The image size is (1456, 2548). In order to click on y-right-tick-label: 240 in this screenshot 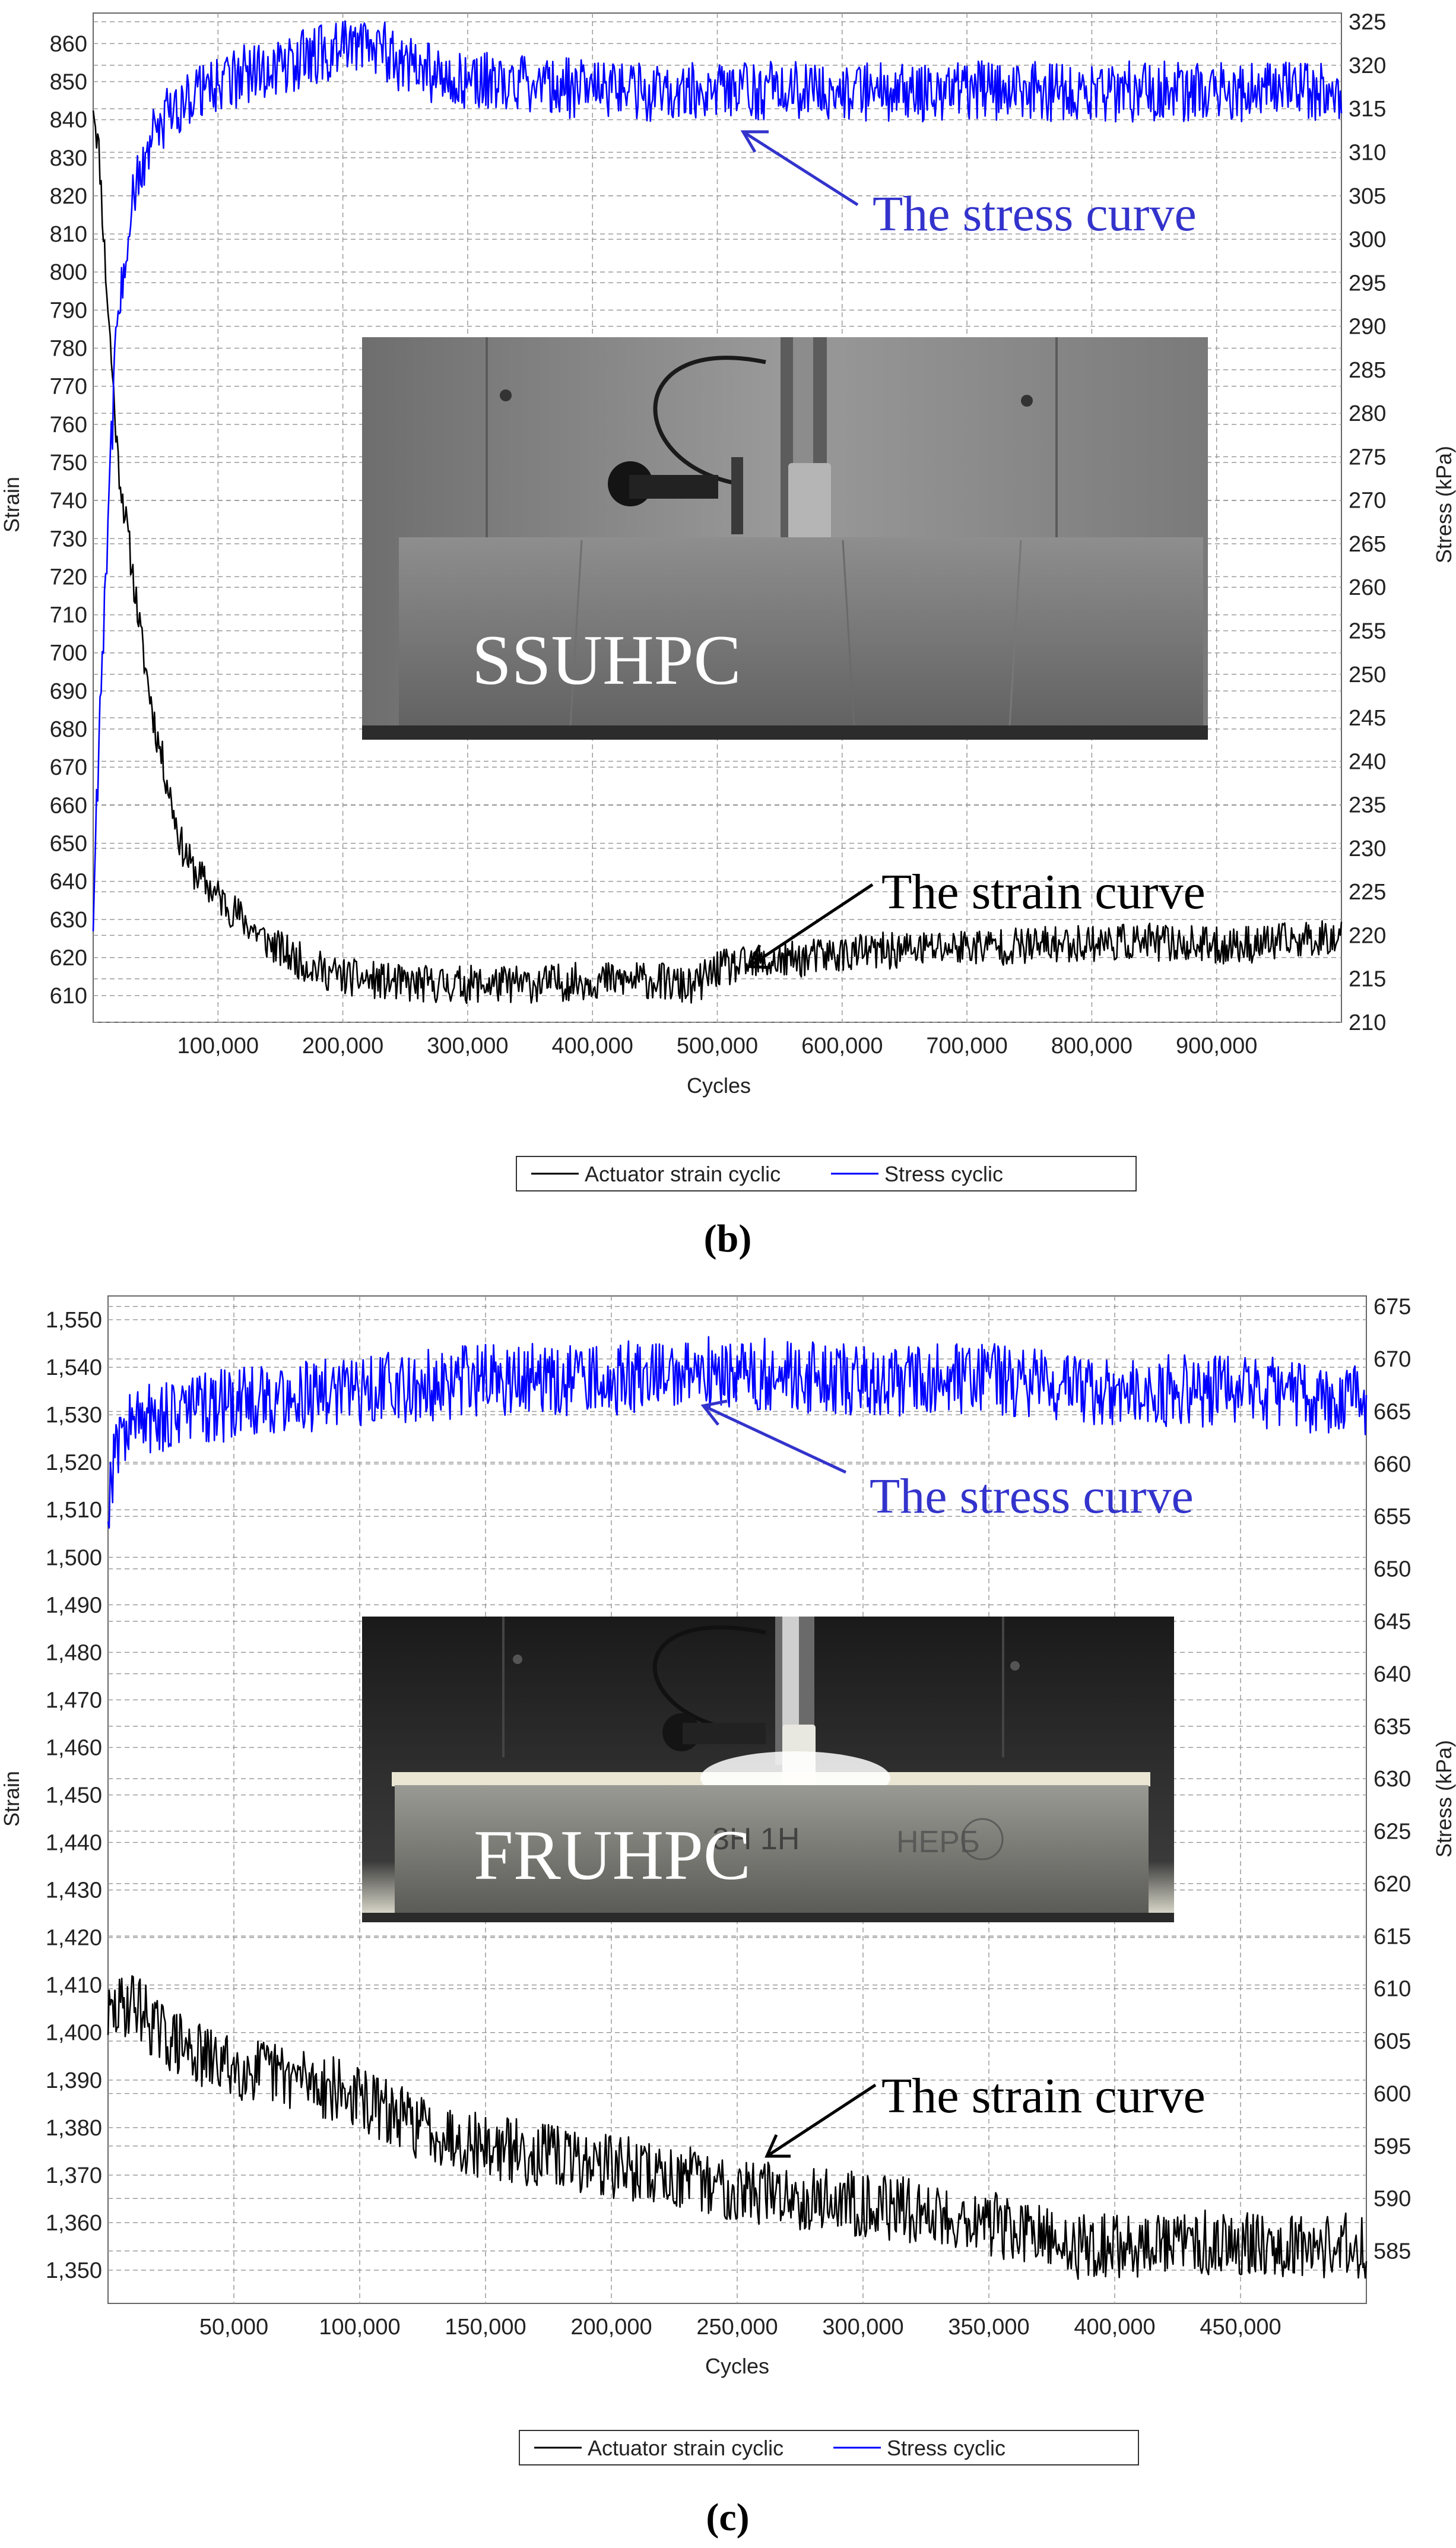, I will do `click(1367, 761)`.